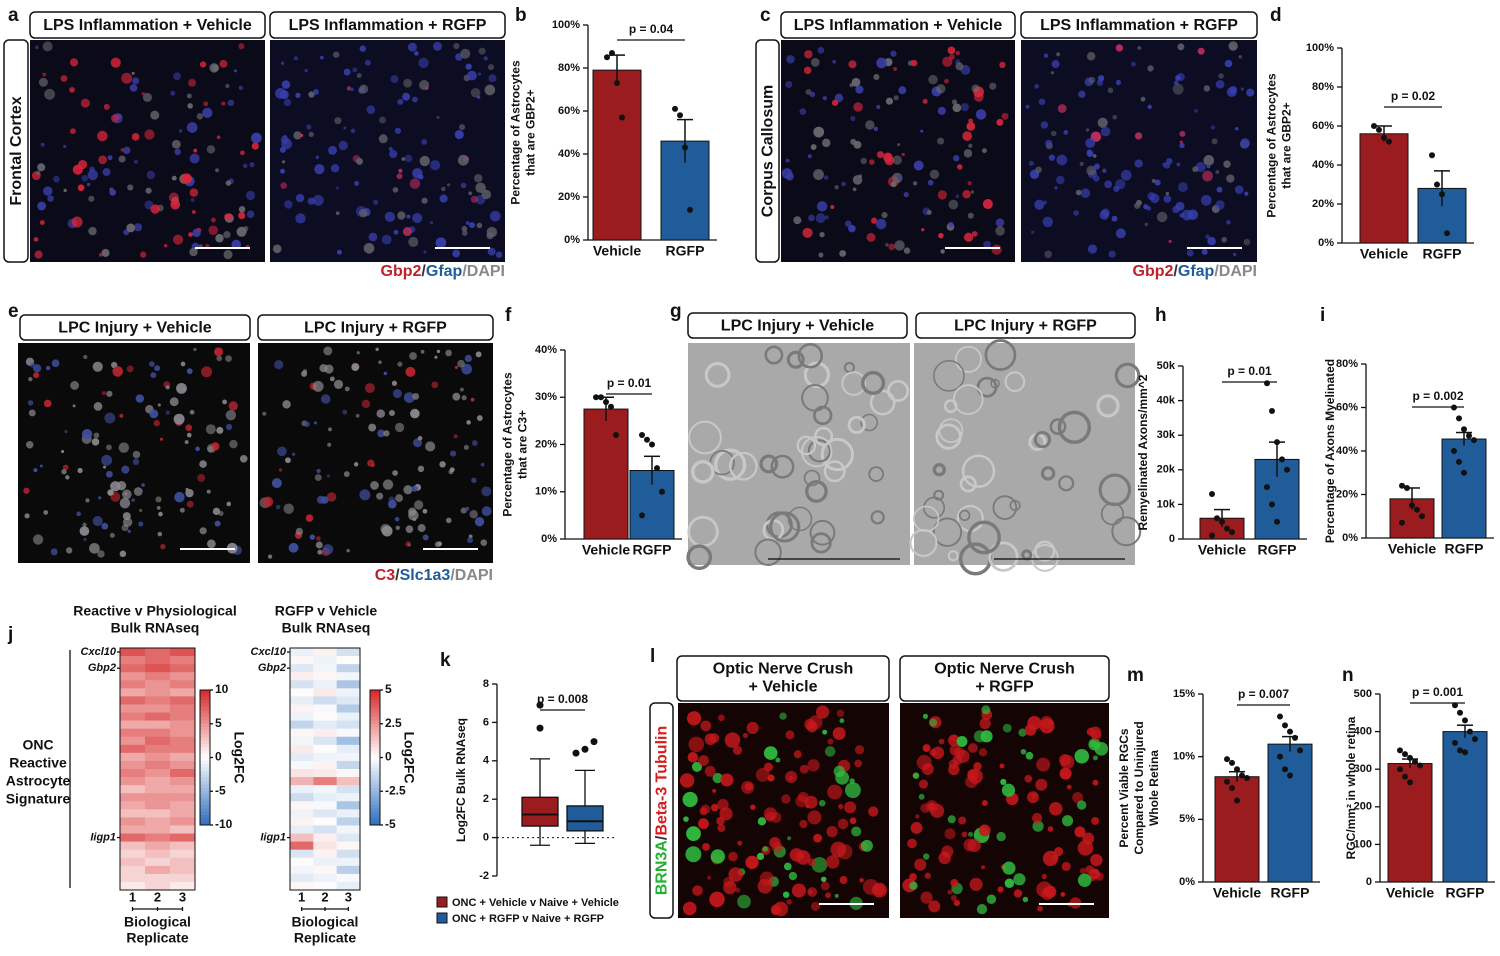 The image size is (1500, 956). Describe the element at coordinates (531, 132) in the screenshot. I see `y-axis-label: that are GBP2+` at that location.